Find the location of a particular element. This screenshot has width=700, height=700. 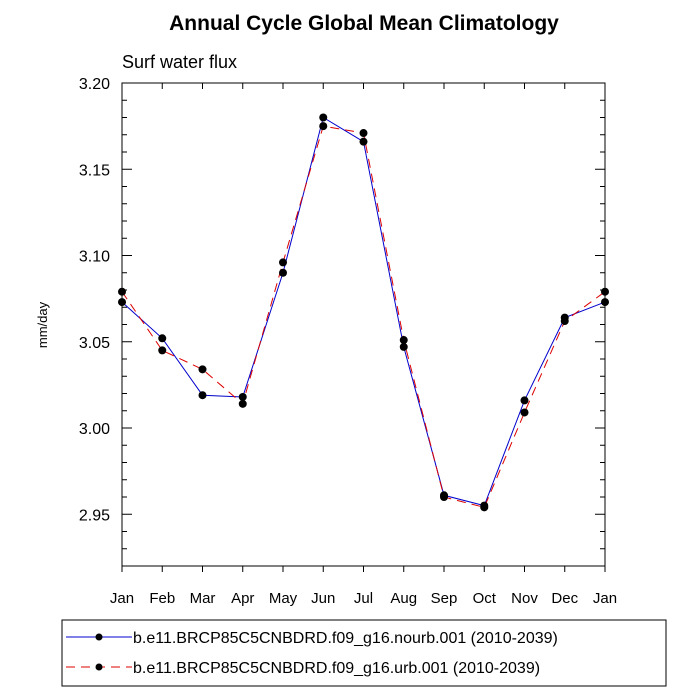

y-tick-label: 2.95 is located at coordinates (94, 515).